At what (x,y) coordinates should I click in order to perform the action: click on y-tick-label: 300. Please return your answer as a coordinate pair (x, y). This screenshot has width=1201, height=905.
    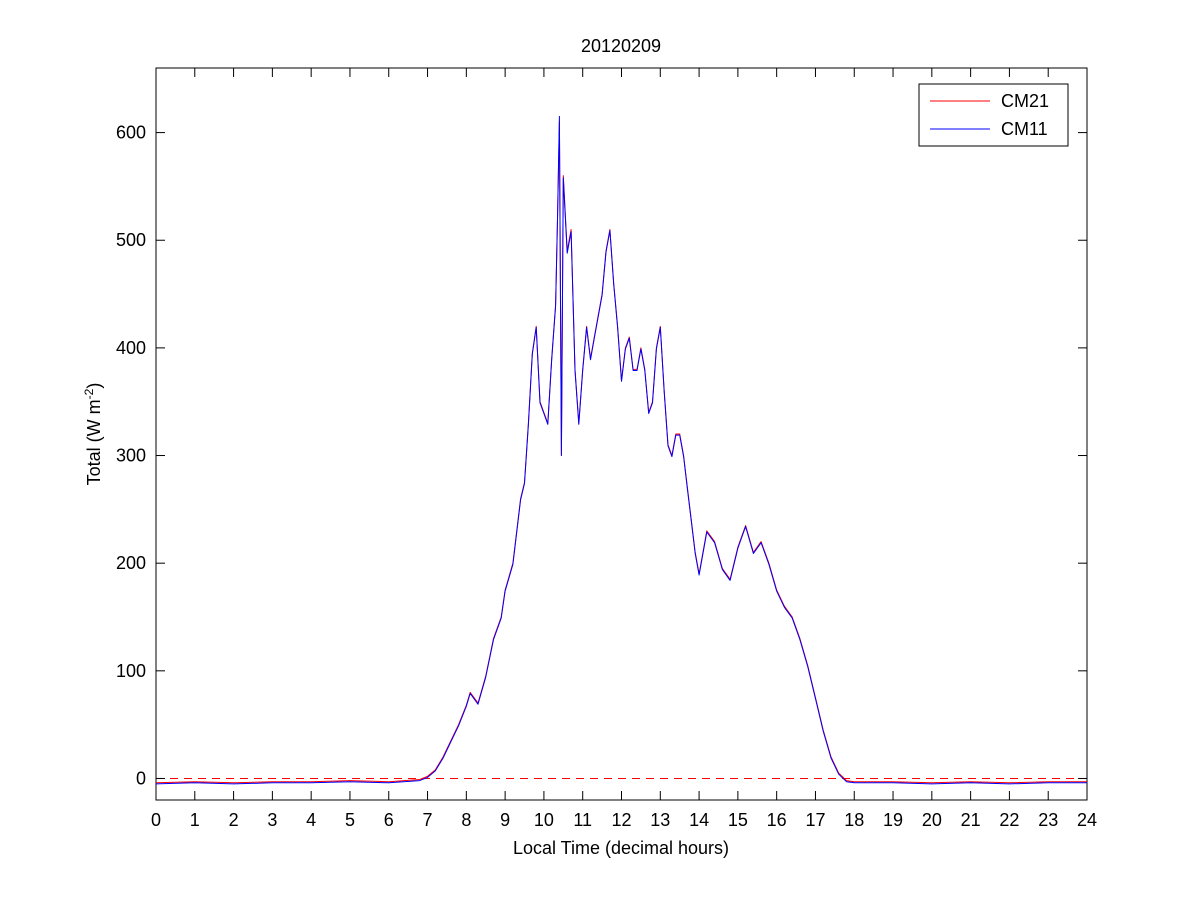
    Looking at the image, I should click on (131, 456).